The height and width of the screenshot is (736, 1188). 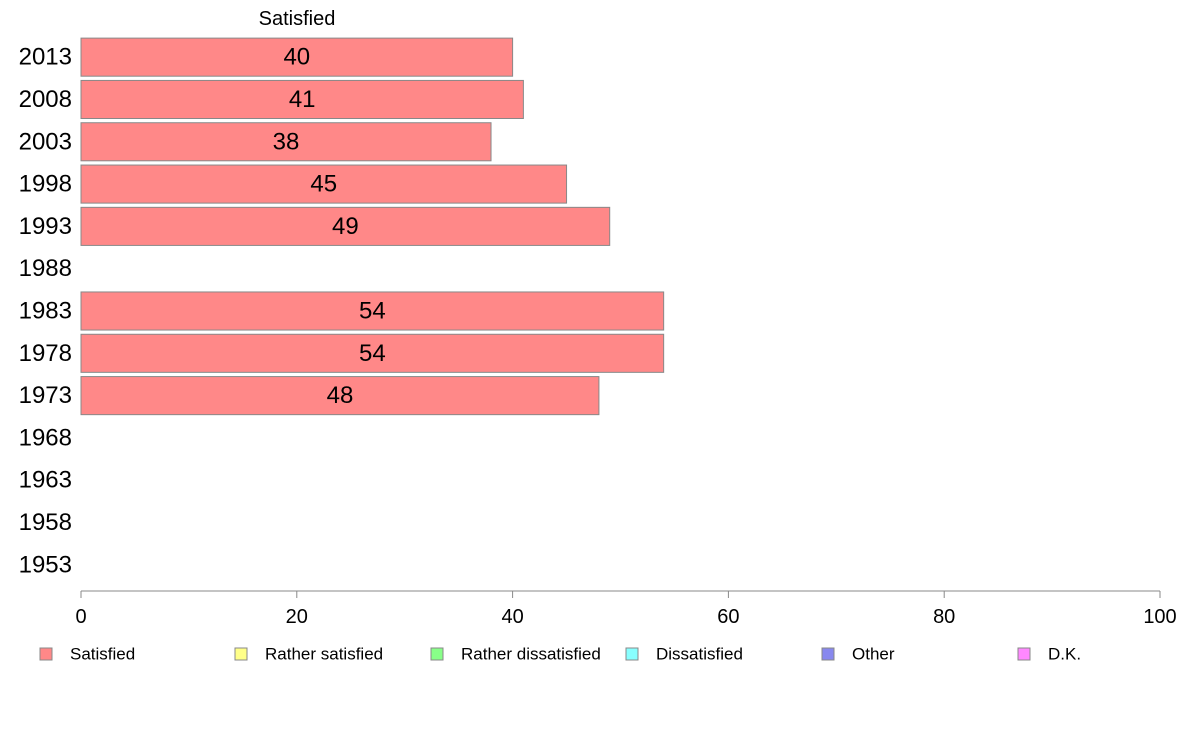 What do you see at coordinates (80, 617) in the screenshot?
I see `x-tick-label: 0` at bounding box center [80, 617].